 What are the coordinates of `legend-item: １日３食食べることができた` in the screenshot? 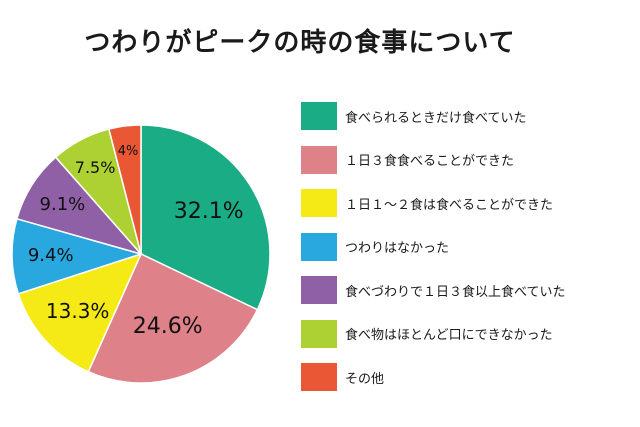 It's located at (466, 159).